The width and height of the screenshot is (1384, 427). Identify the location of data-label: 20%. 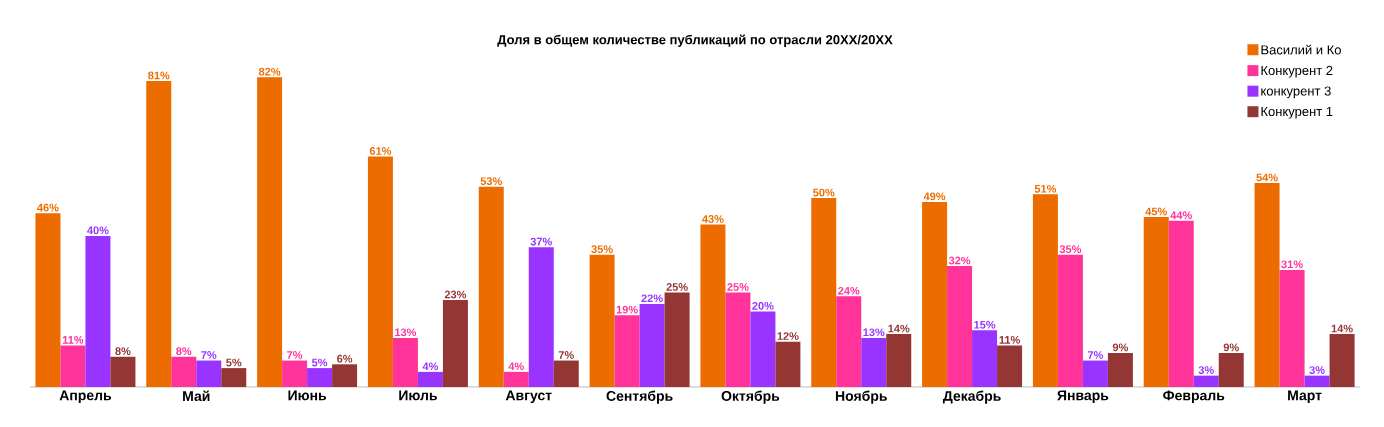
(763, 305).